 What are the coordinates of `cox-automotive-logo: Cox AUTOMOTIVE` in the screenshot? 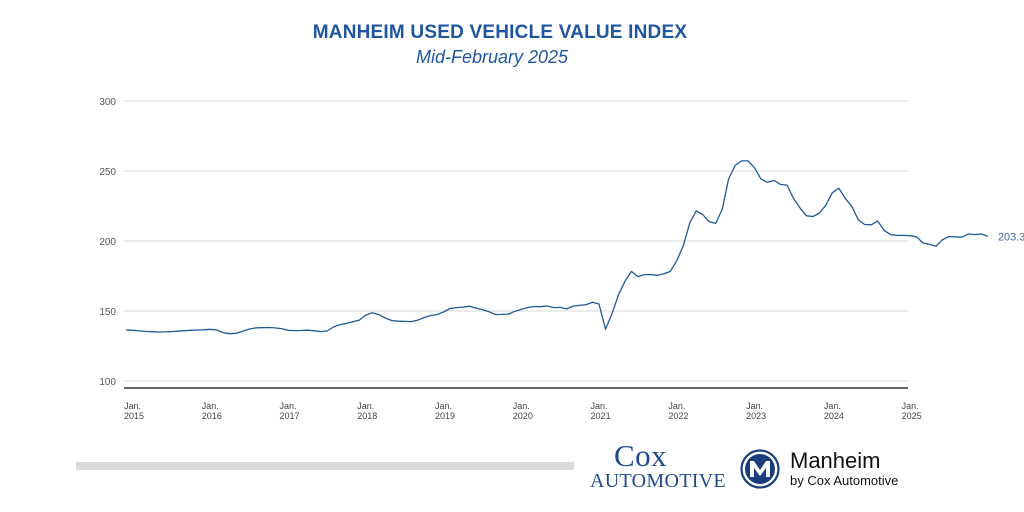 It's located at (660, 465).